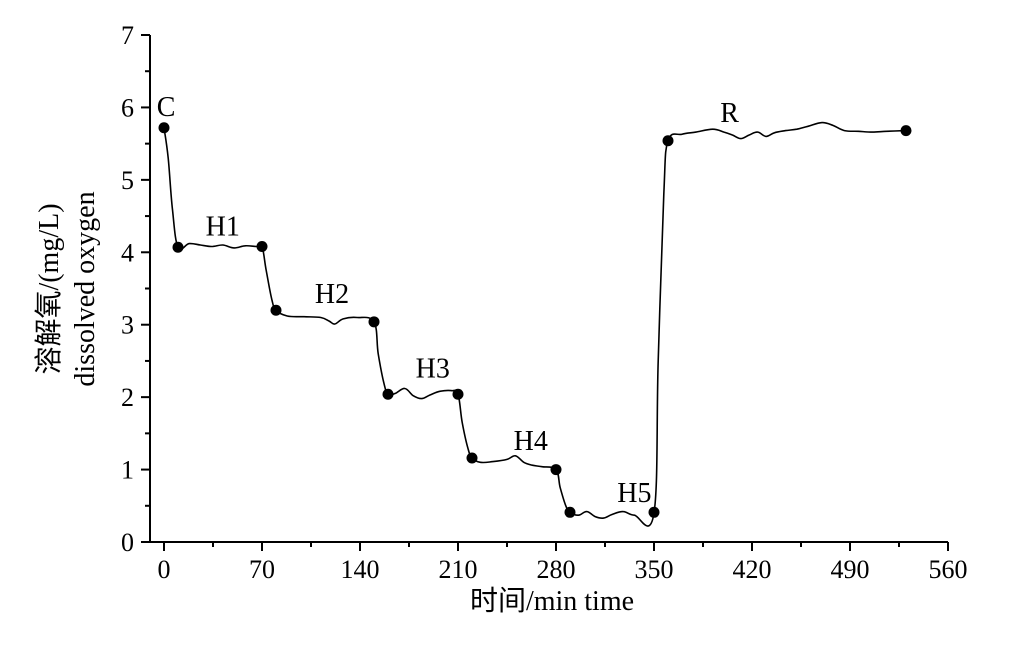 This screenshot has height=646, width=1011. I want to click on x-tick-label: 70, so click(262, 569).